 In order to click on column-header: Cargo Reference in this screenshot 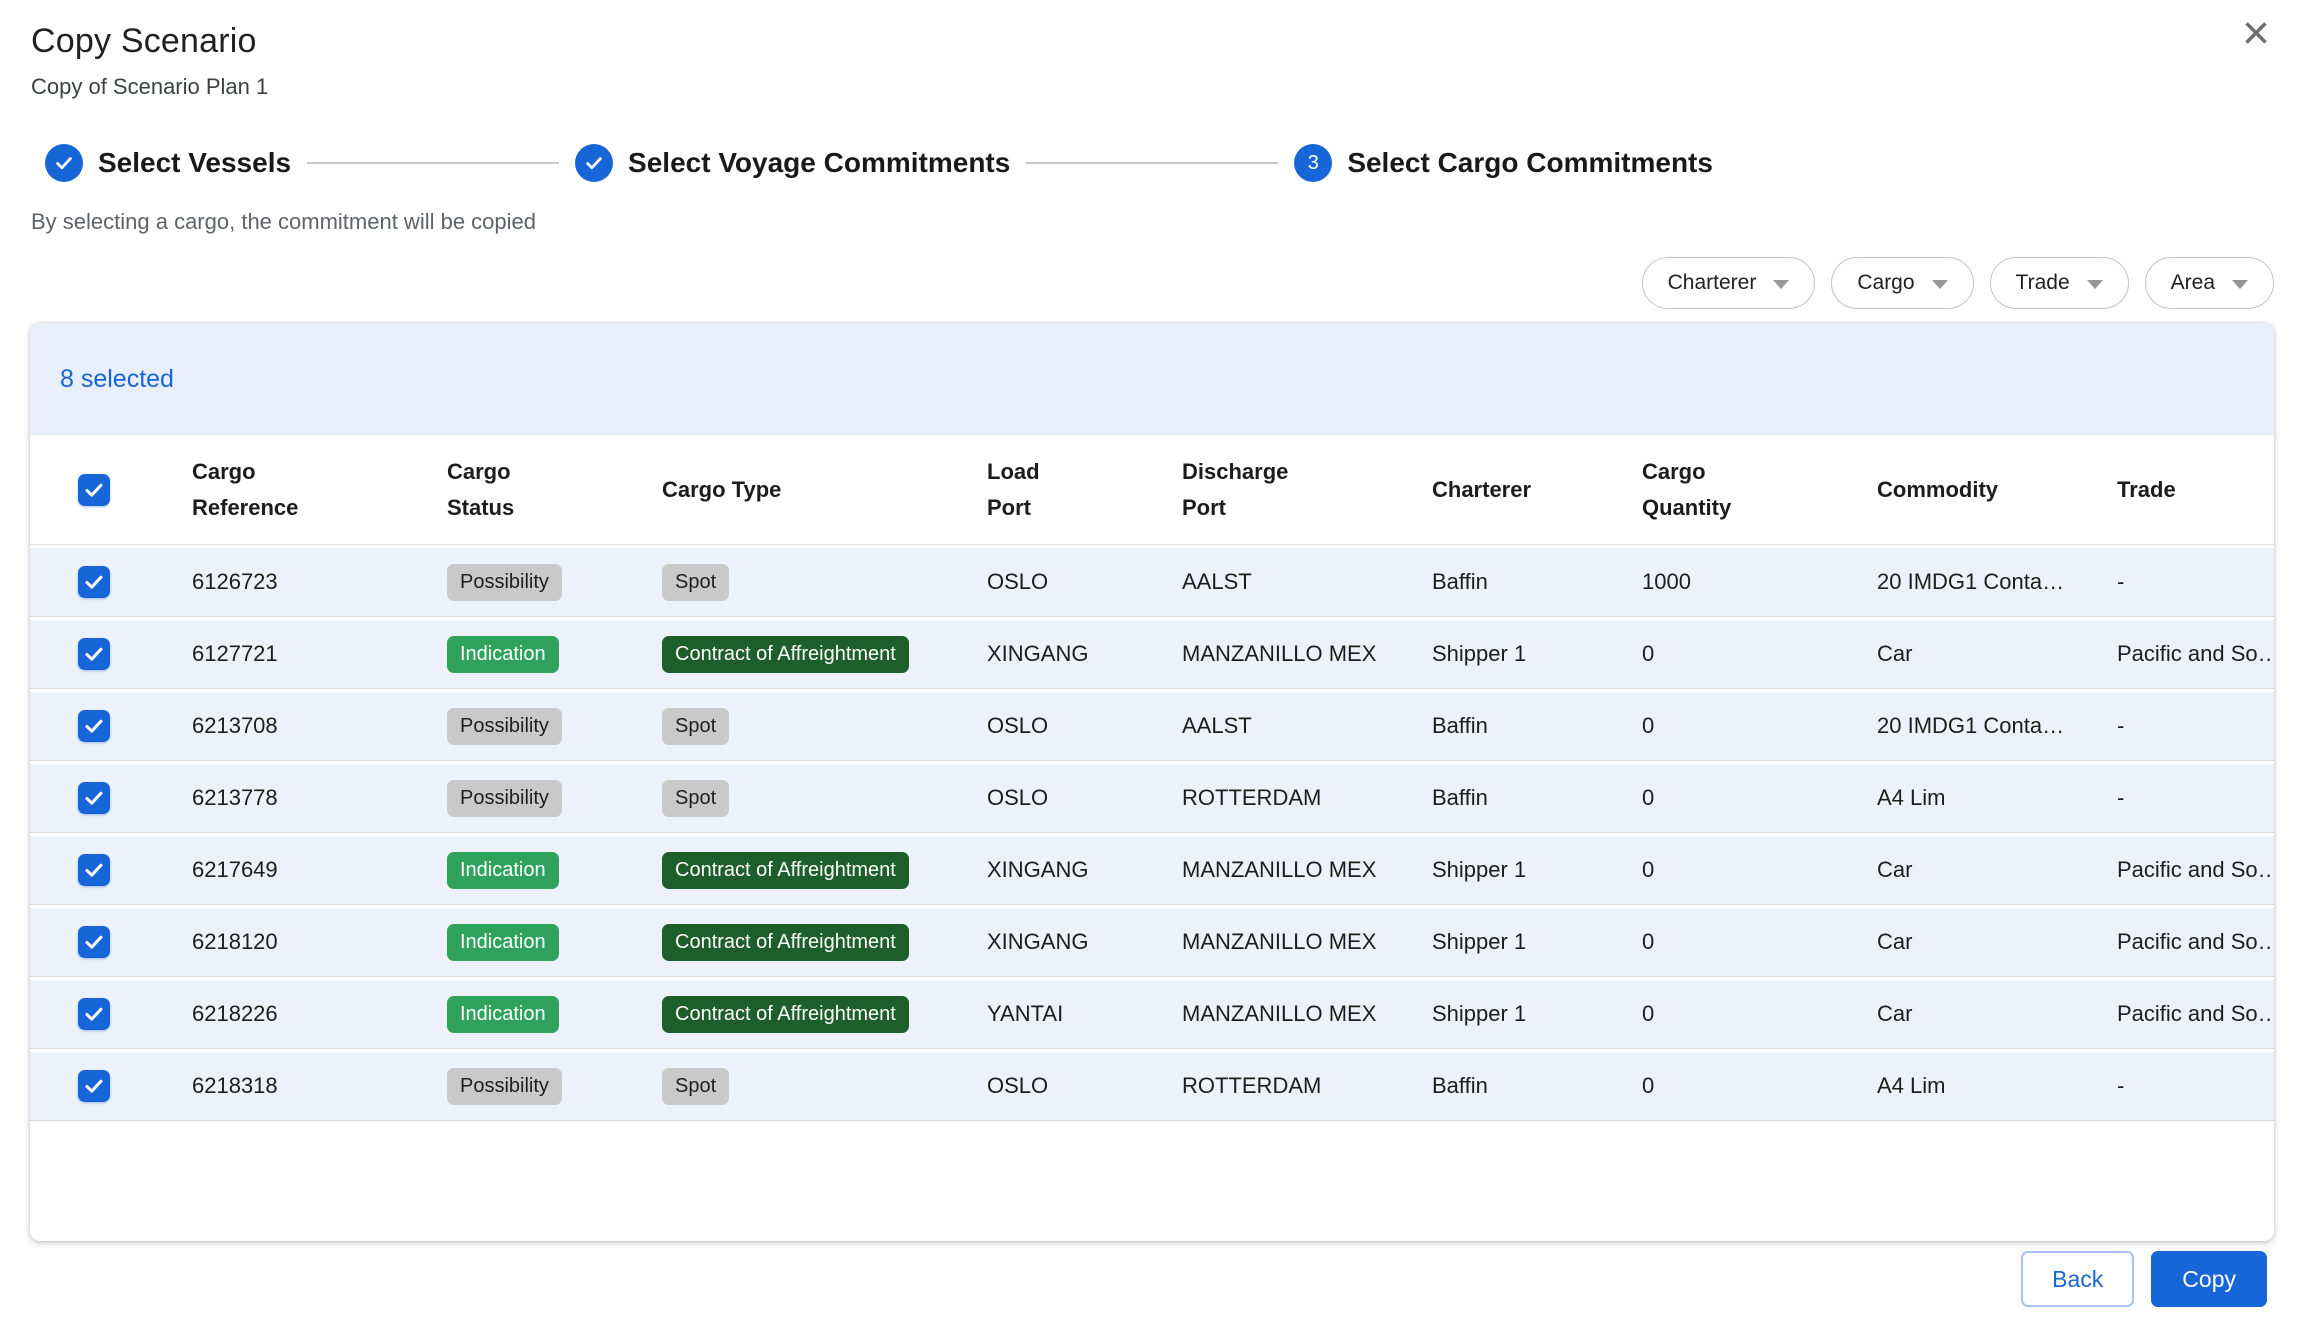, I will do `click(287, 490)`.